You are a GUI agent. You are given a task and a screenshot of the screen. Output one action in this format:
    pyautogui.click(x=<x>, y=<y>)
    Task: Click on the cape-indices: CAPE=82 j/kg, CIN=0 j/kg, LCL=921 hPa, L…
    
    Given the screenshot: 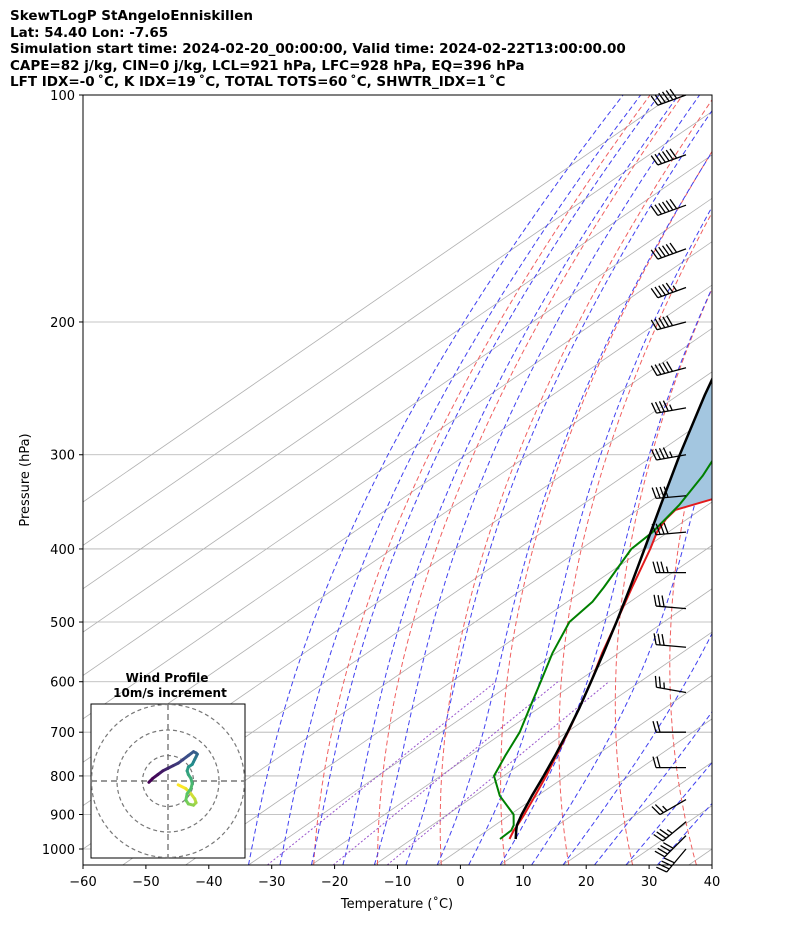 What is the action you would take?
    pyautogui.click(x=267, y=65)
    